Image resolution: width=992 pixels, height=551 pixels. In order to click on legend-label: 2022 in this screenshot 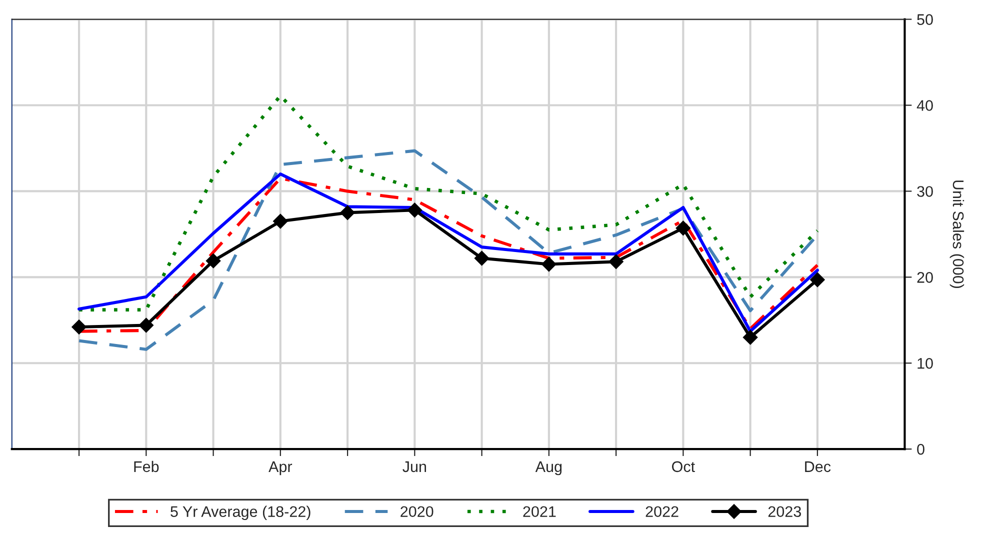, I will do `click(662, 512)`.